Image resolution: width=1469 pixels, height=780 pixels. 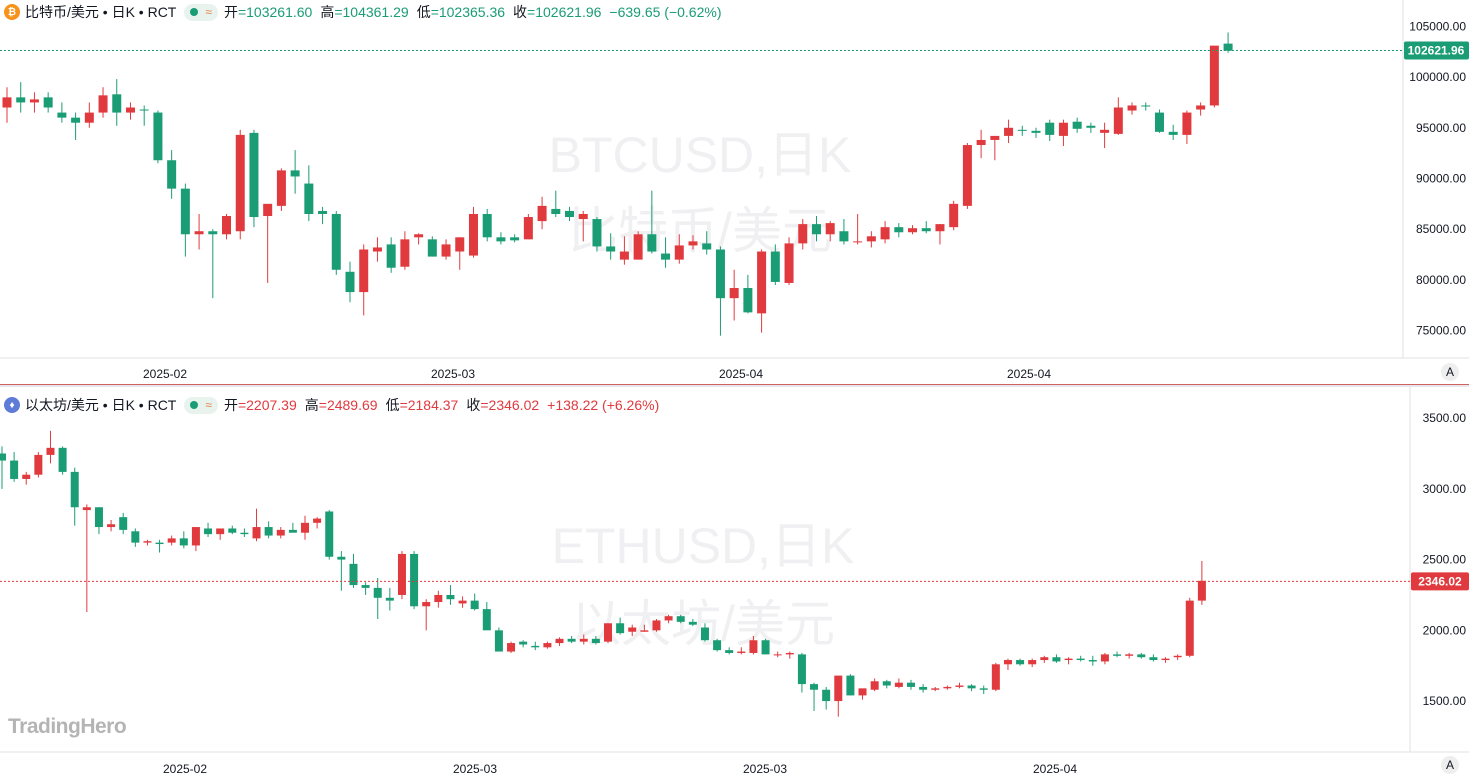 I want to click on eth-price-axis: 3500.00 3000.00 2500.00 2000.00 1500.00, so click(x=1445, y=559).